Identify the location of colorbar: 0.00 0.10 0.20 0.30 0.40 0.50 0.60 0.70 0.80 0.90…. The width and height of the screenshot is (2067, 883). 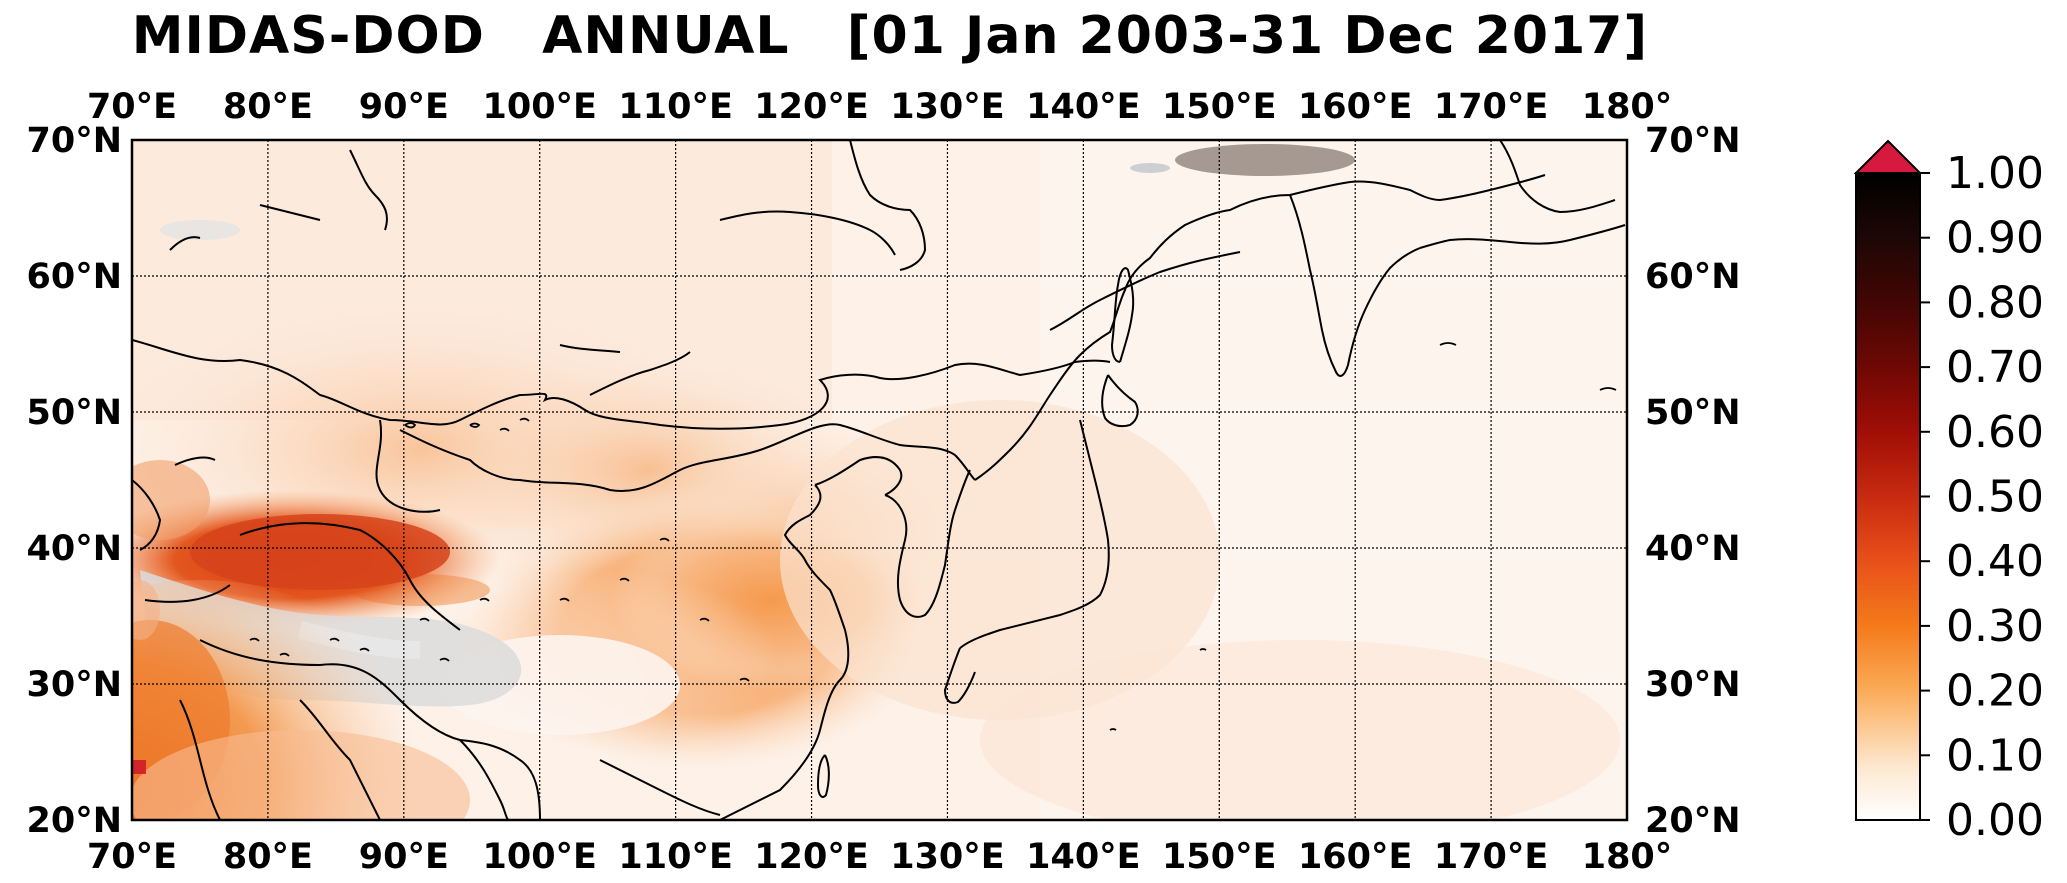
(1948, 492).